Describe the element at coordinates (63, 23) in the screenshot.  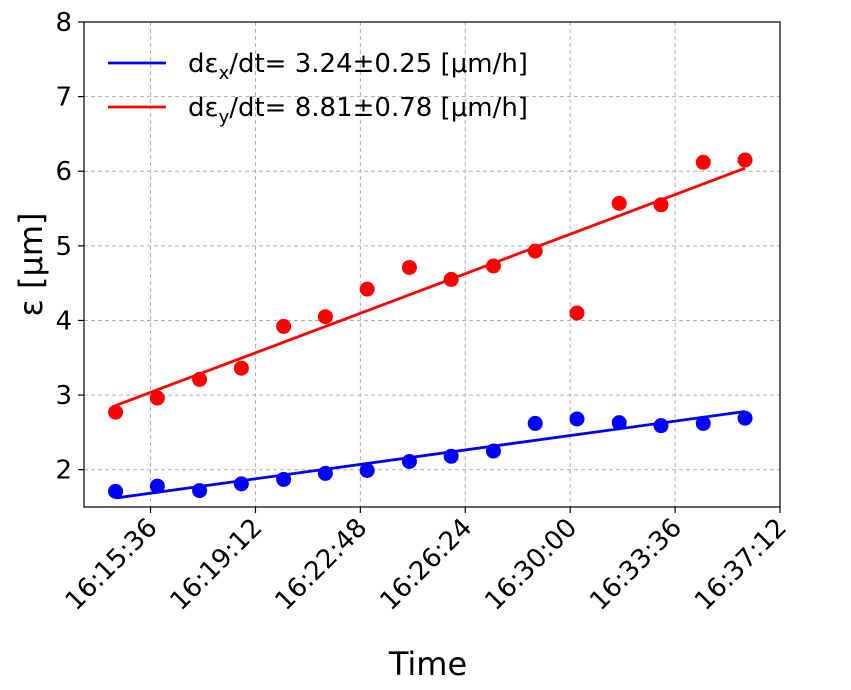
I see `y-tick-label: 8` at that location.